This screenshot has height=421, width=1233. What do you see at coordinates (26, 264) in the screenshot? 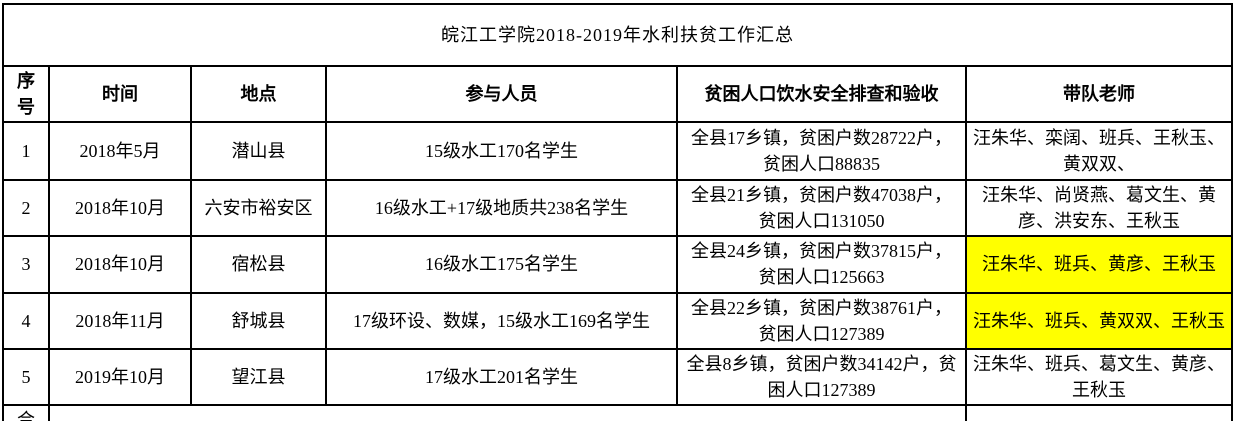
I see `cell-serial: 3` at bounding box center [26, 264].